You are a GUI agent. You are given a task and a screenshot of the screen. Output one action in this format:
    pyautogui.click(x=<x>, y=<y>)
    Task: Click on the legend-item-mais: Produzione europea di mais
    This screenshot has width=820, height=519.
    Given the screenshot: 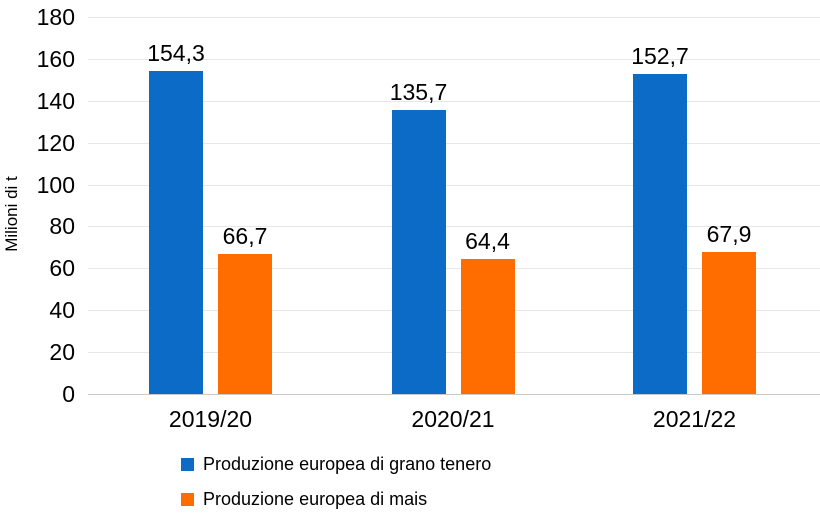 What is the action you would take?
    pyautogui.click(x=304, y=499)
    